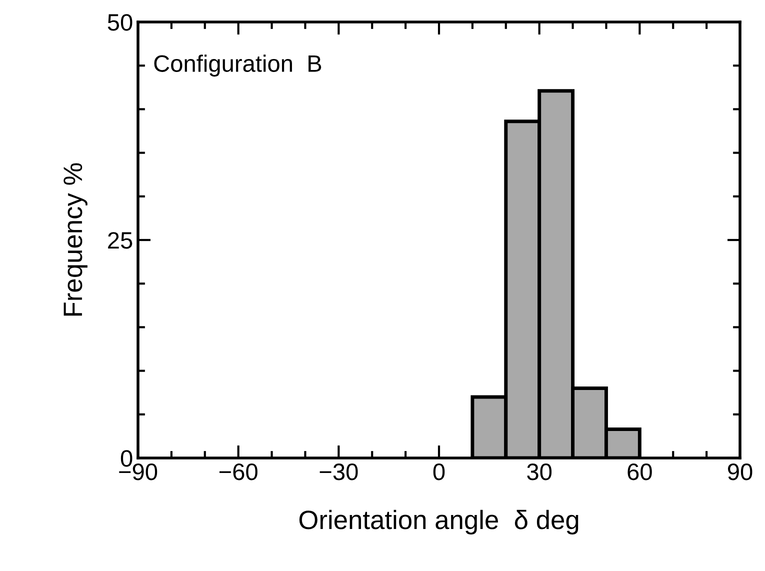 The width and height of the screenshot is (765, 571). Describe the element at coordinates (439, 471) in the screenshot. I see `x-tick-label: 0` at that location.